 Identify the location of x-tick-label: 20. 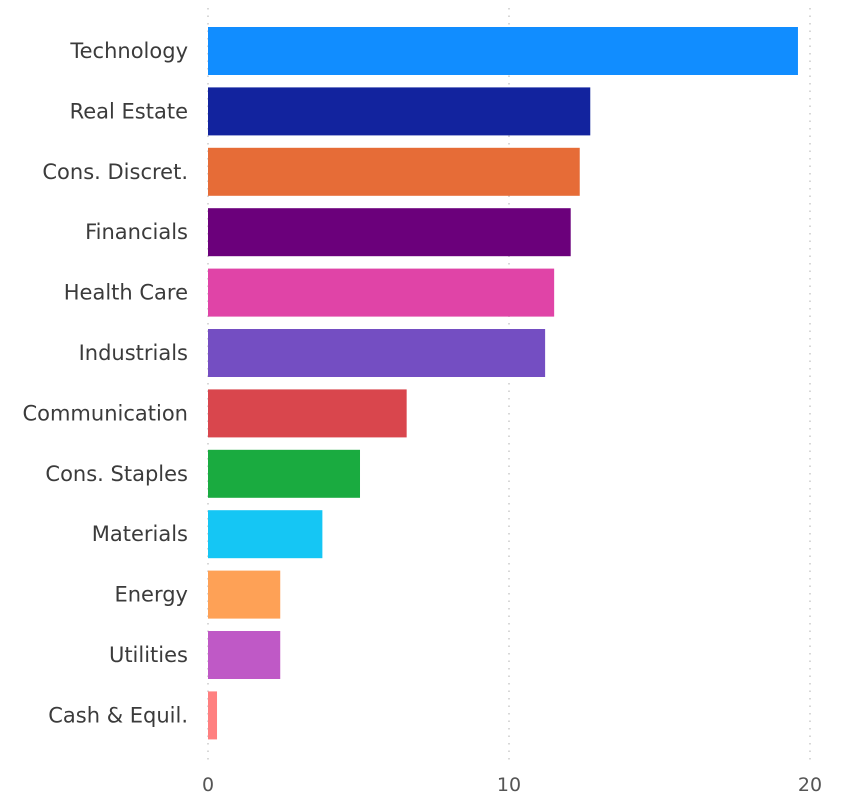
(810, 785).